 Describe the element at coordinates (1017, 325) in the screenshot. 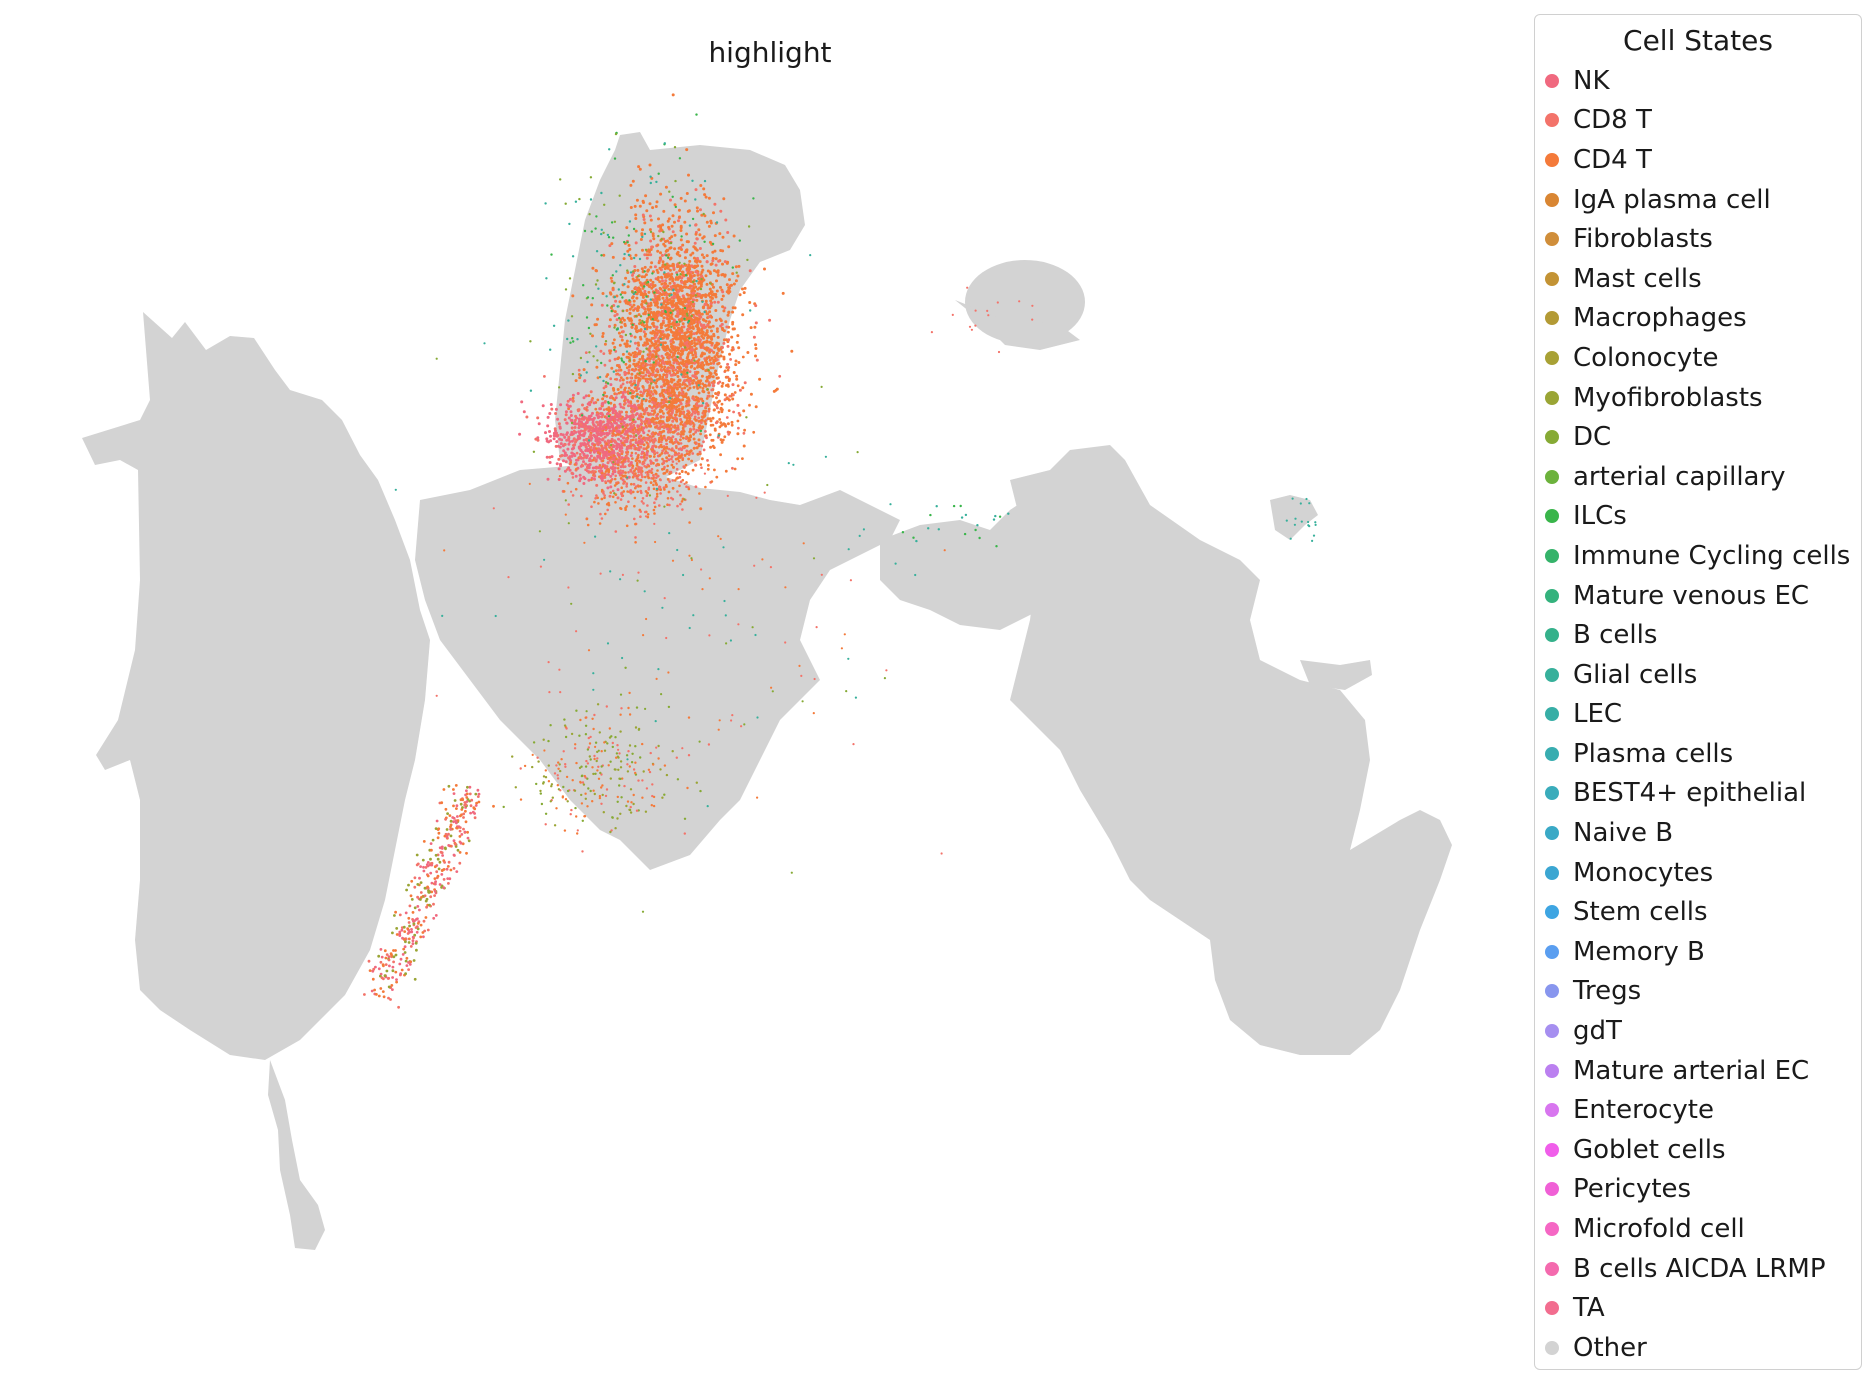

I see `cluster-small-blob-tail` at that location.